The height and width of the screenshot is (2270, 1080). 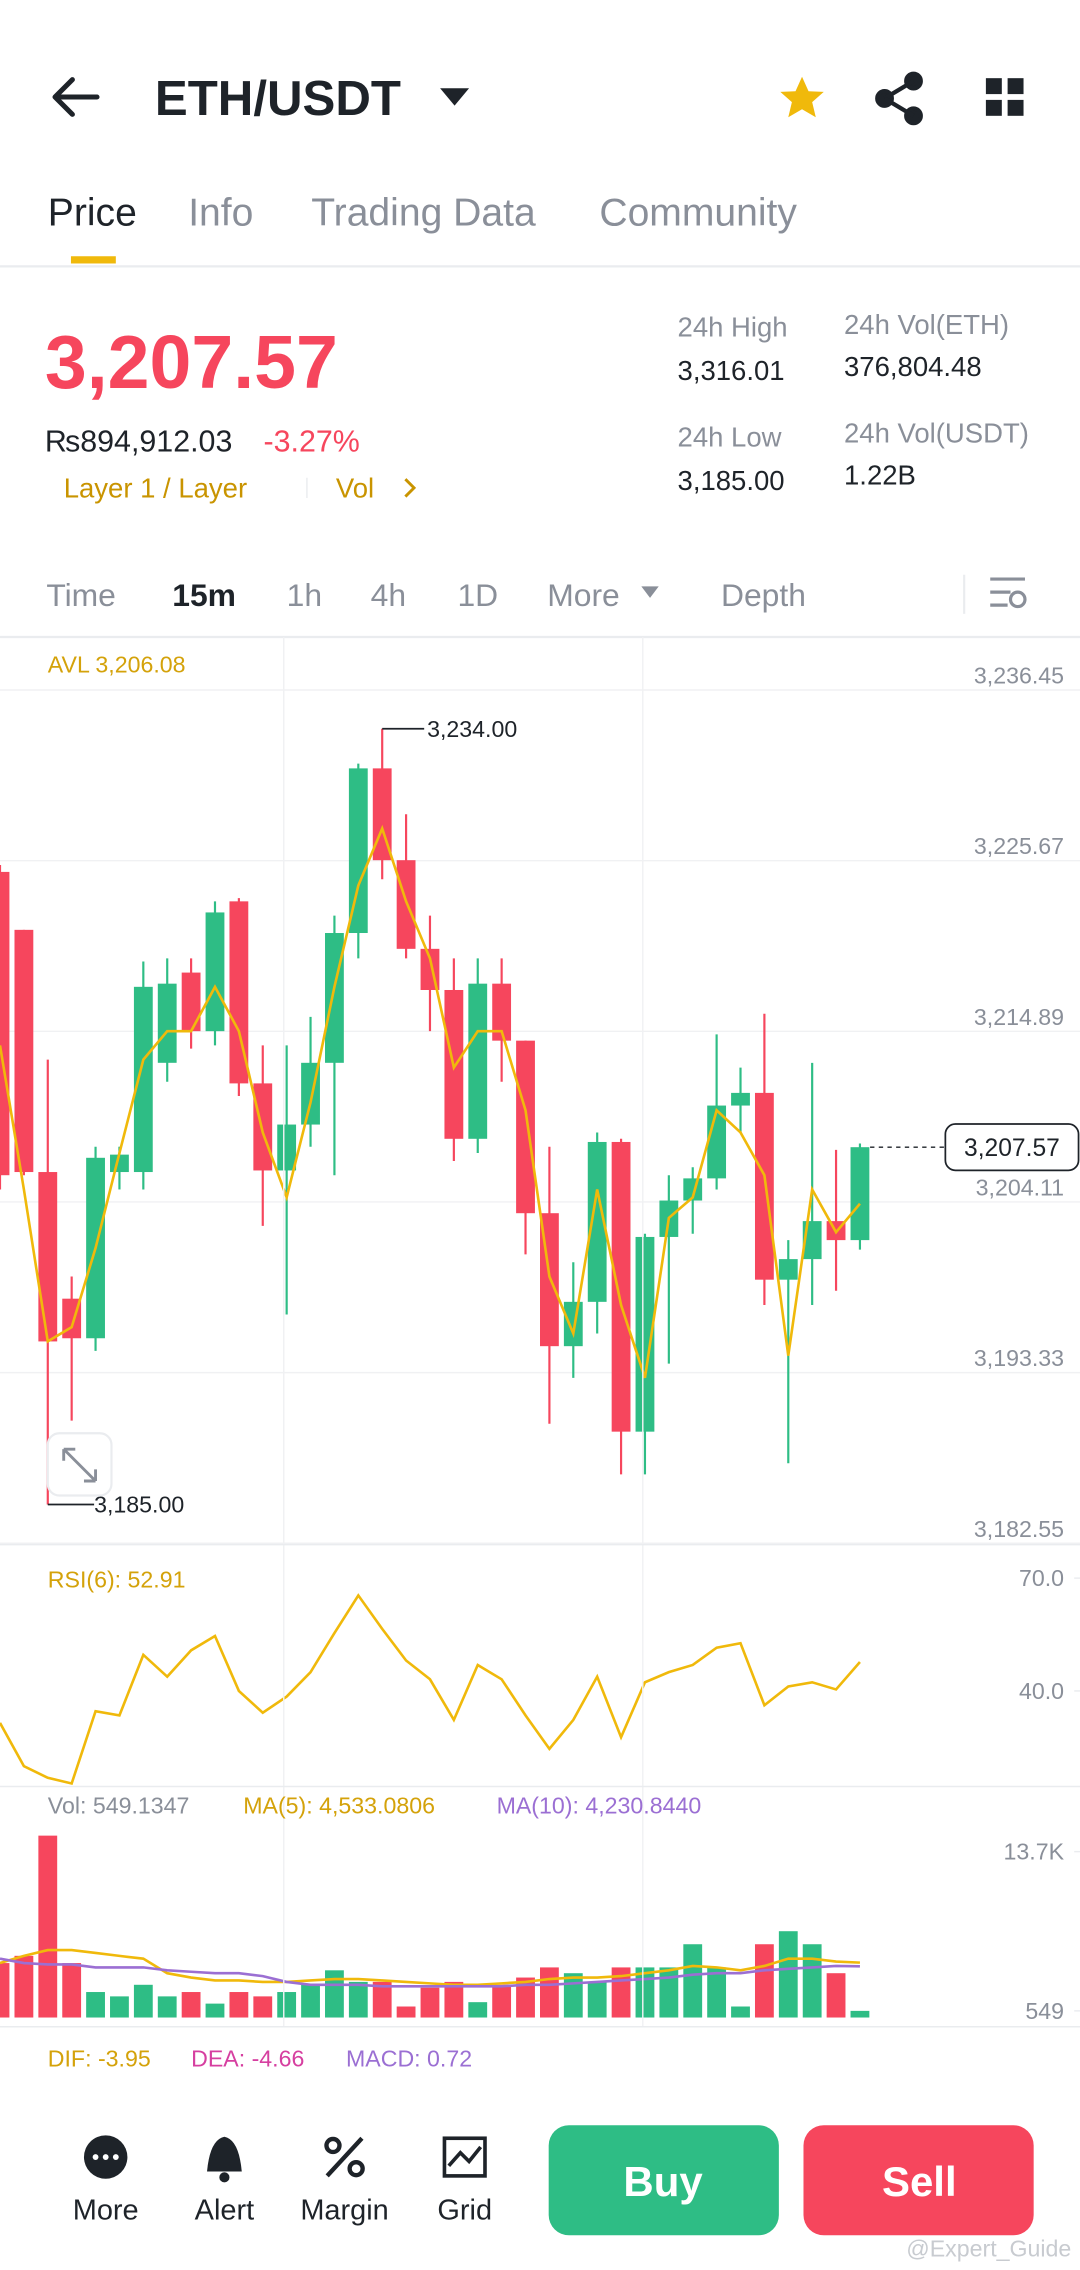 I want to click on vol-link: Vol, so click(x=355, y=487).